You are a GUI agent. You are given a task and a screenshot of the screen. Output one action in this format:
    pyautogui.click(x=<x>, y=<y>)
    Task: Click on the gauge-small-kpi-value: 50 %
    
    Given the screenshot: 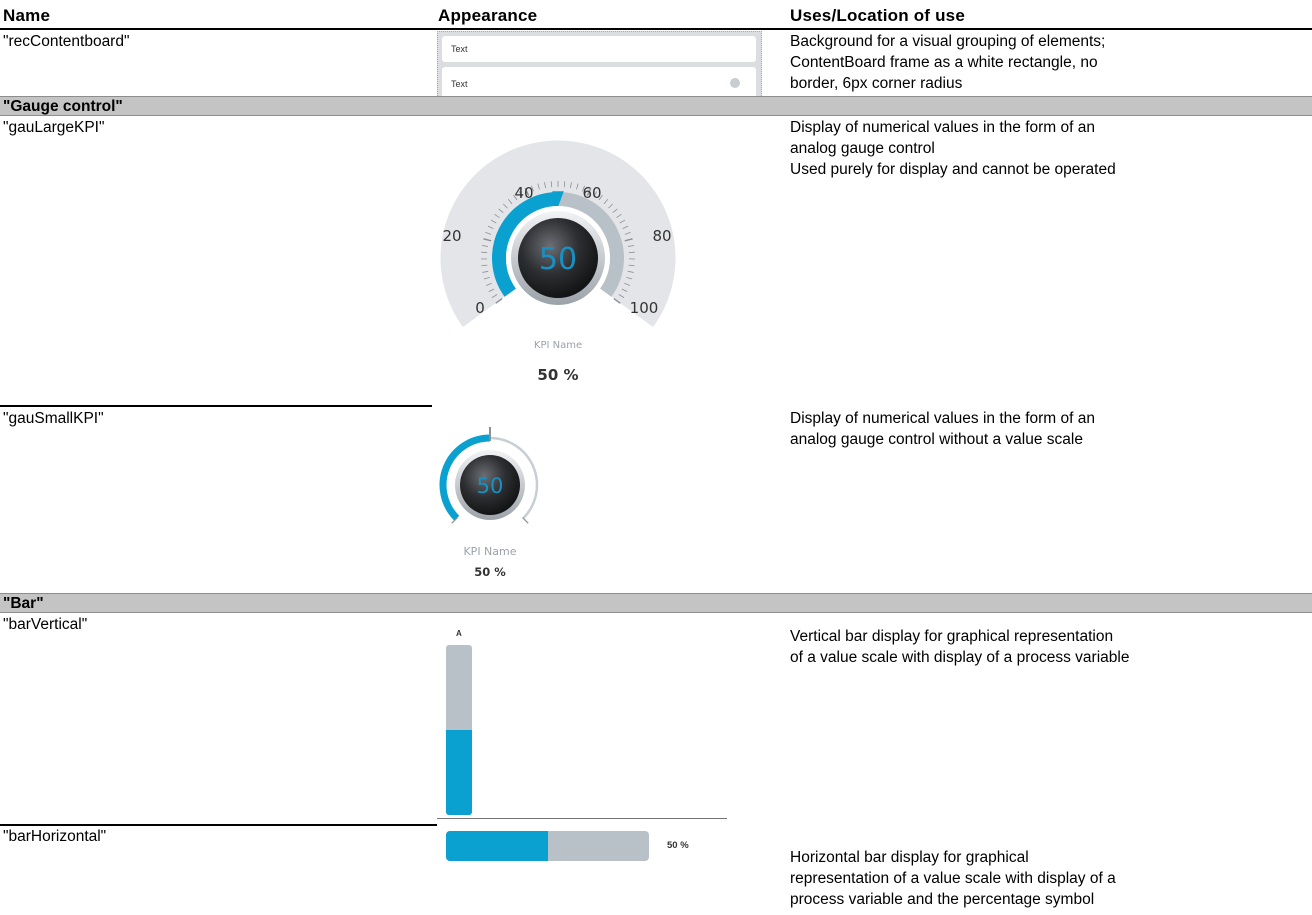 What is the action you would take?
    pyautogui.click(x=490, y=572)
    